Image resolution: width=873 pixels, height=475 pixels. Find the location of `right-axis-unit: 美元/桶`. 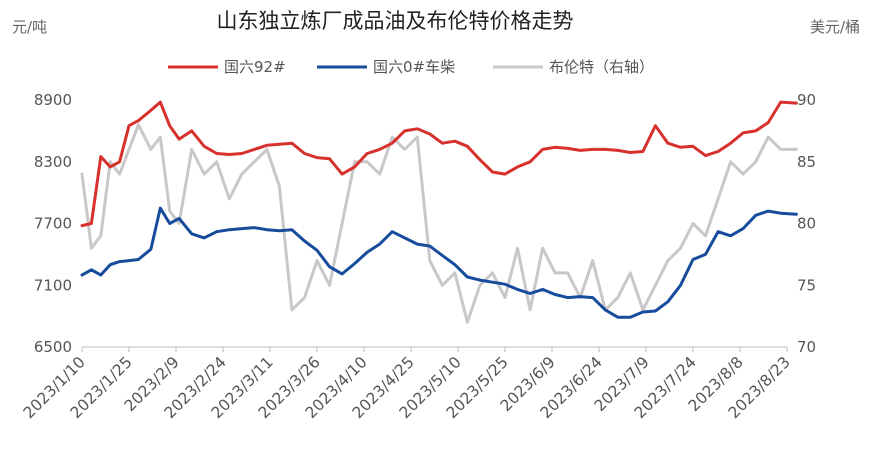

right-axis-unit: 美元/桶 is located at coordinates (835, 27).